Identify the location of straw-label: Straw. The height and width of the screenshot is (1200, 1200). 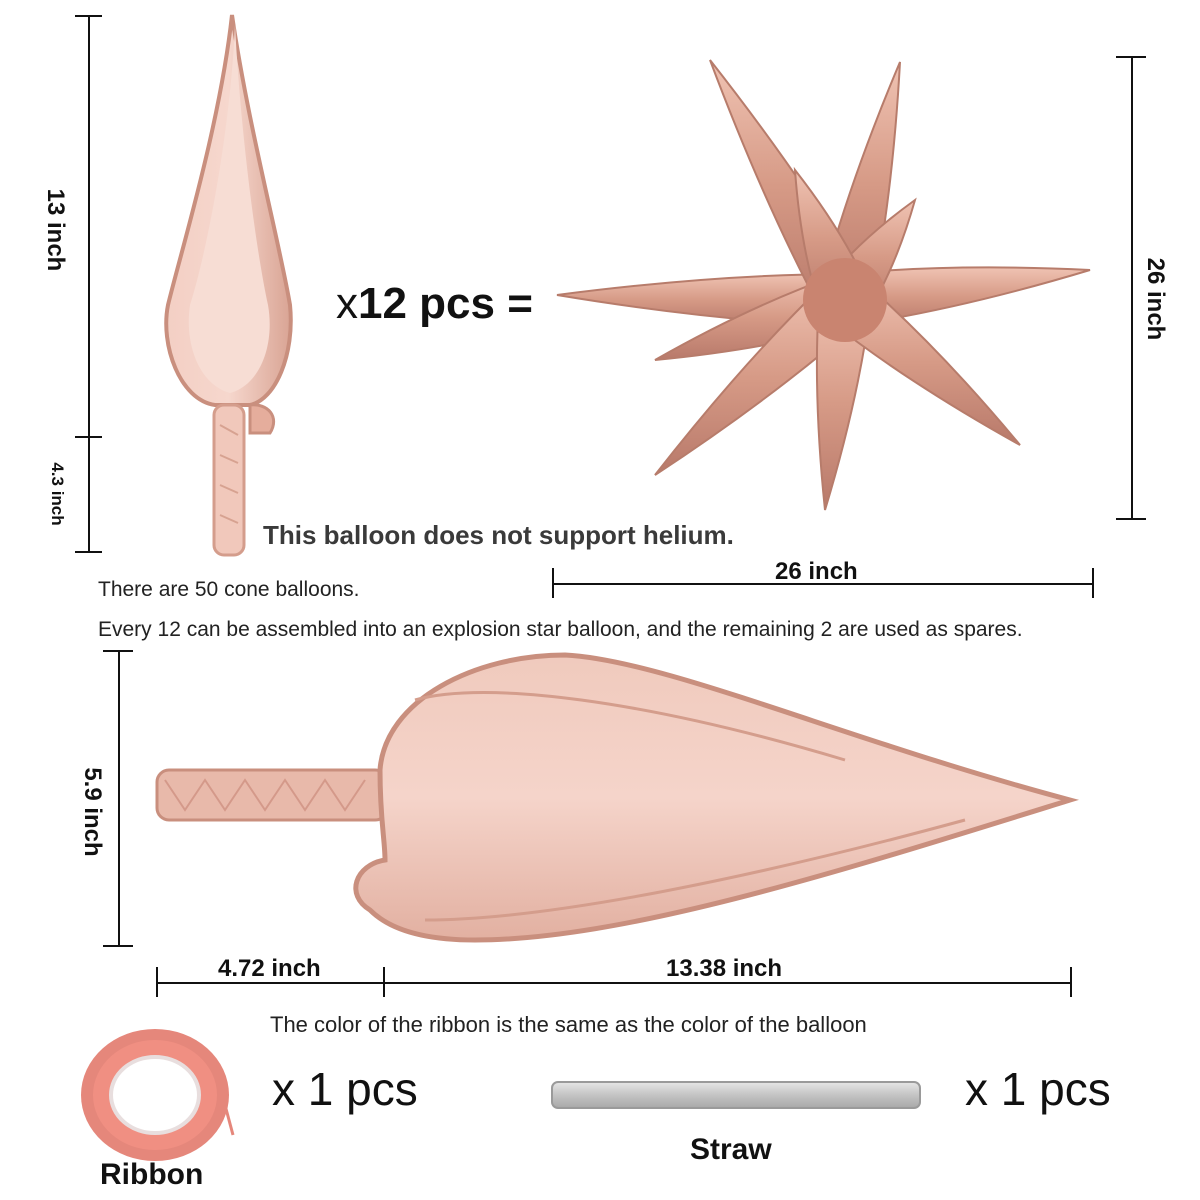
(731, 1149).